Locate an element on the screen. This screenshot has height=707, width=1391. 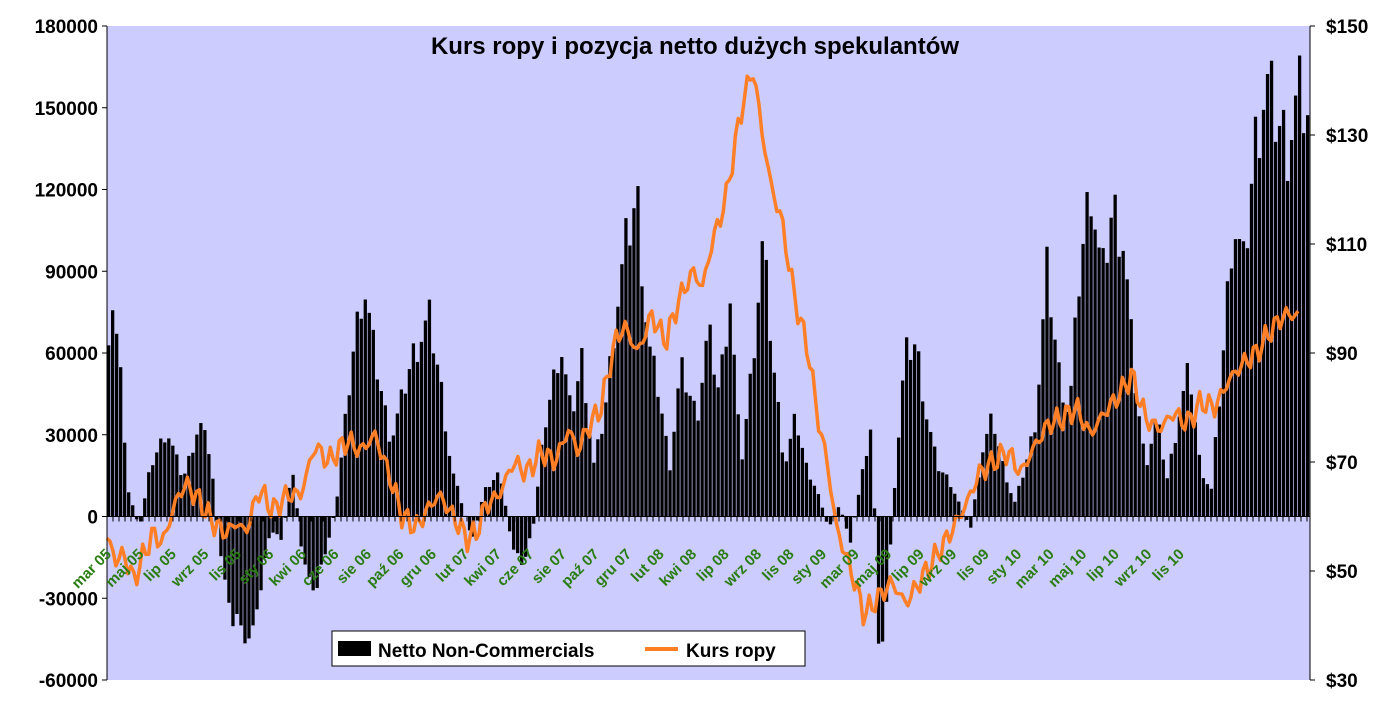
right-axis-ticks: $150 $130 $110 $90 $70 $50 $30 is located at coordinates (1339, 354).